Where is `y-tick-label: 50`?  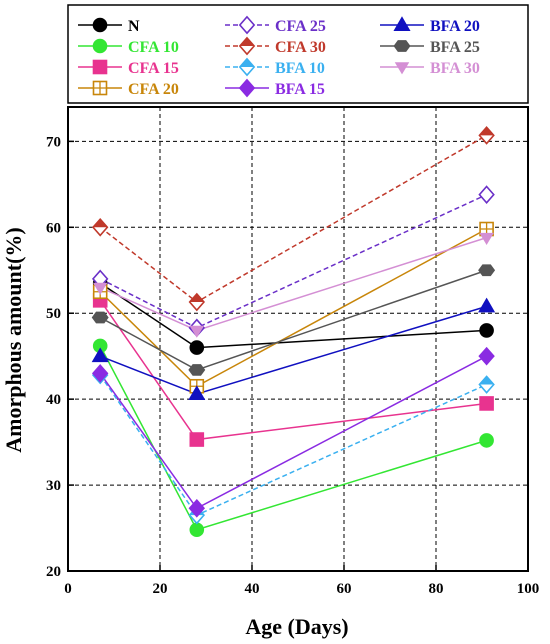
y-tick-label: 50 is located at coordinates (53, 314).